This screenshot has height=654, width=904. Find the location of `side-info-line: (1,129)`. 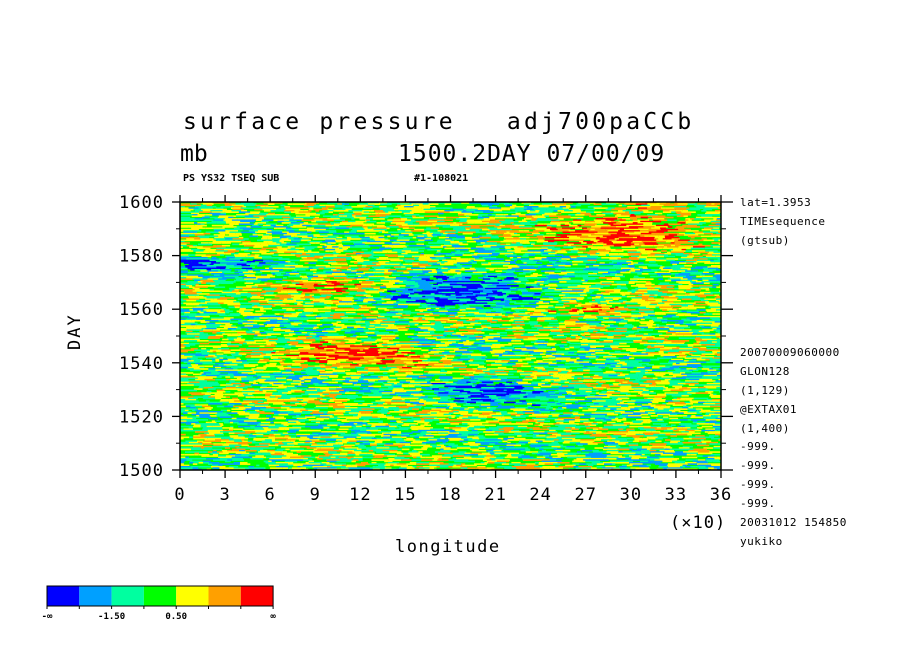

side-info-line: (1,129) is located at coordinates (765, 390).